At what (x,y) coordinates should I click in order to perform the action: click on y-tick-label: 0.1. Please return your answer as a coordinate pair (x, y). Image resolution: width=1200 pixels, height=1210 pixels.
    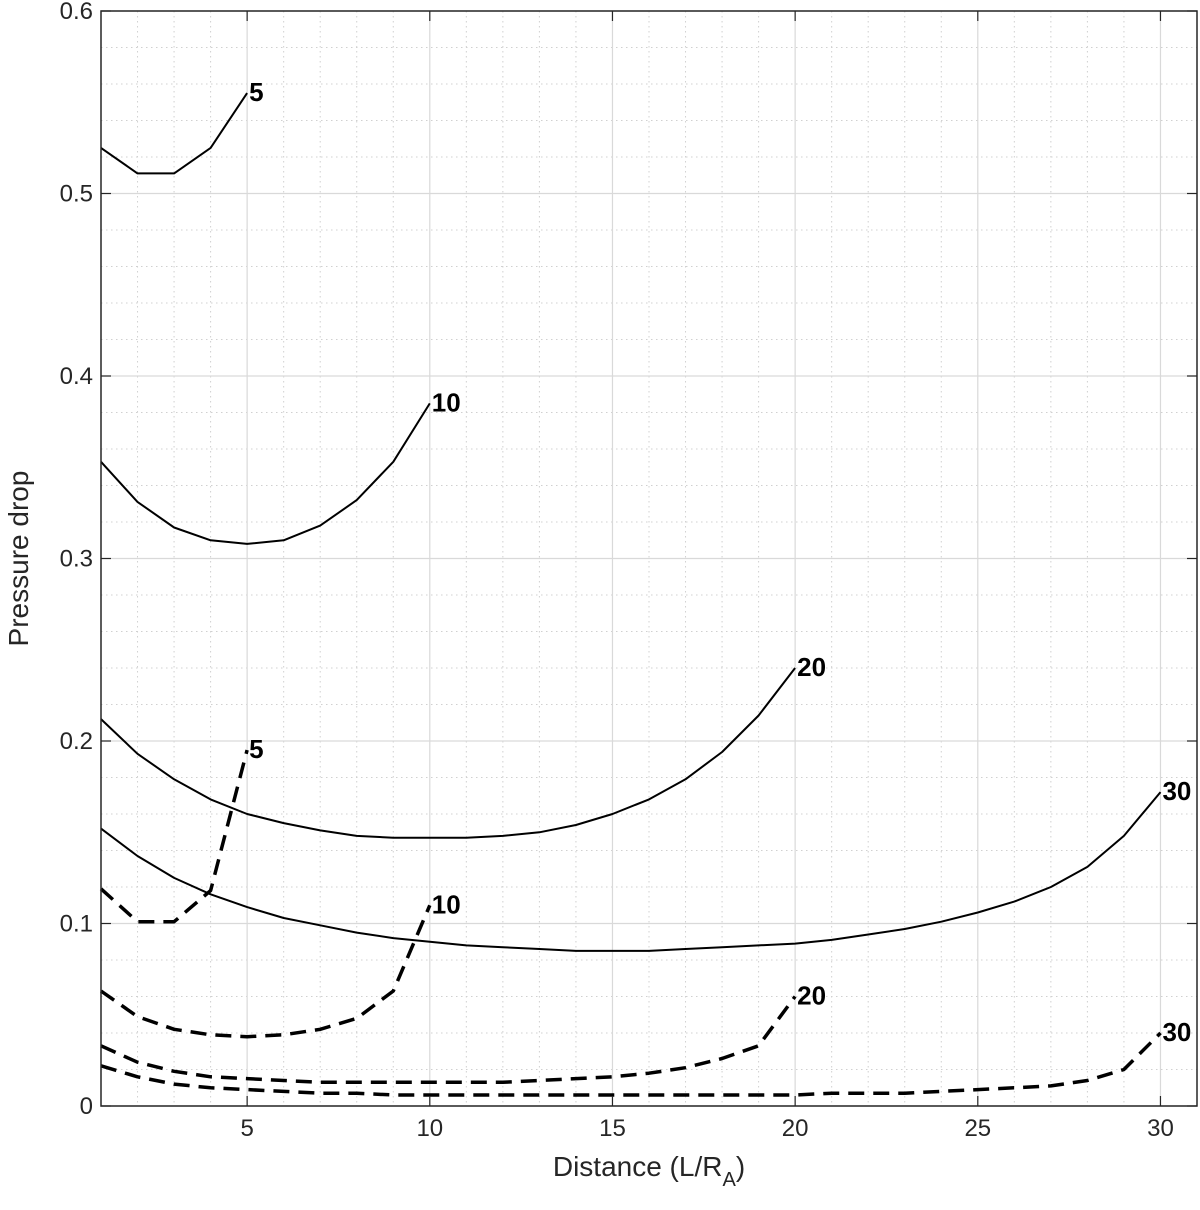
    Looking at the image, I should click on (76, 924).